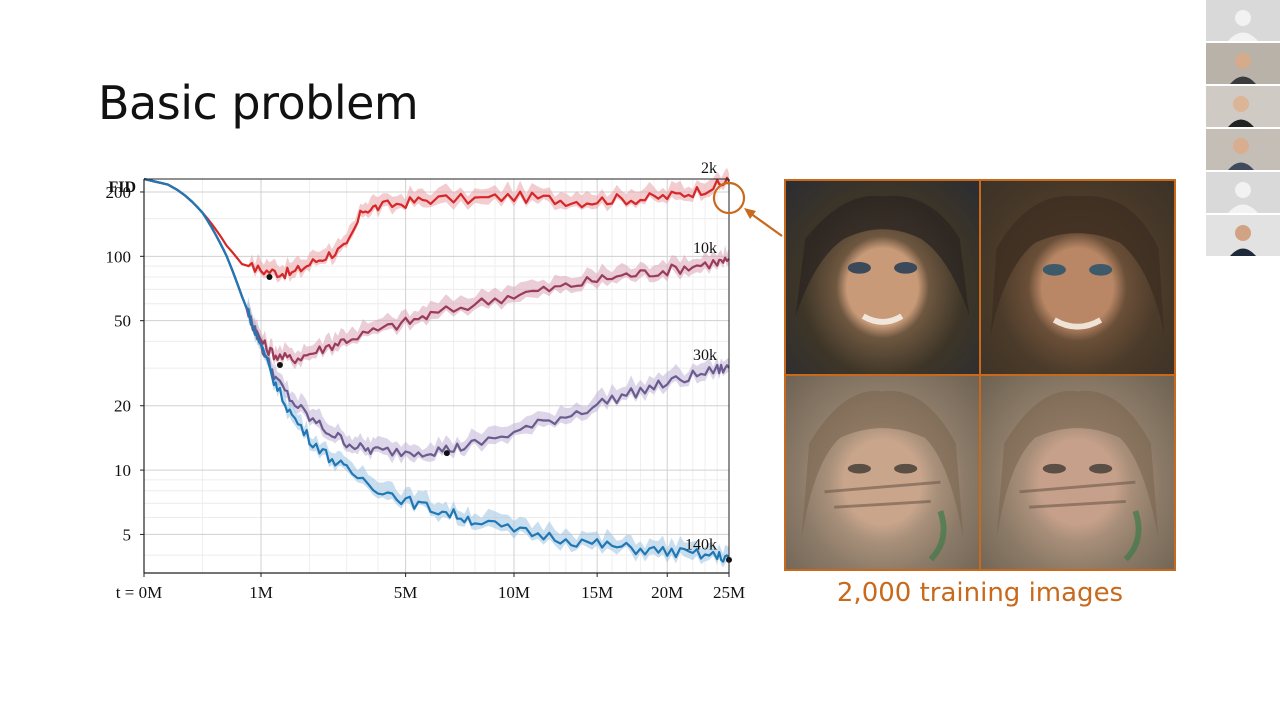 The width and height of the screenshot is (1280, 720). I want to click on best-point-30k, so click(446, 453).